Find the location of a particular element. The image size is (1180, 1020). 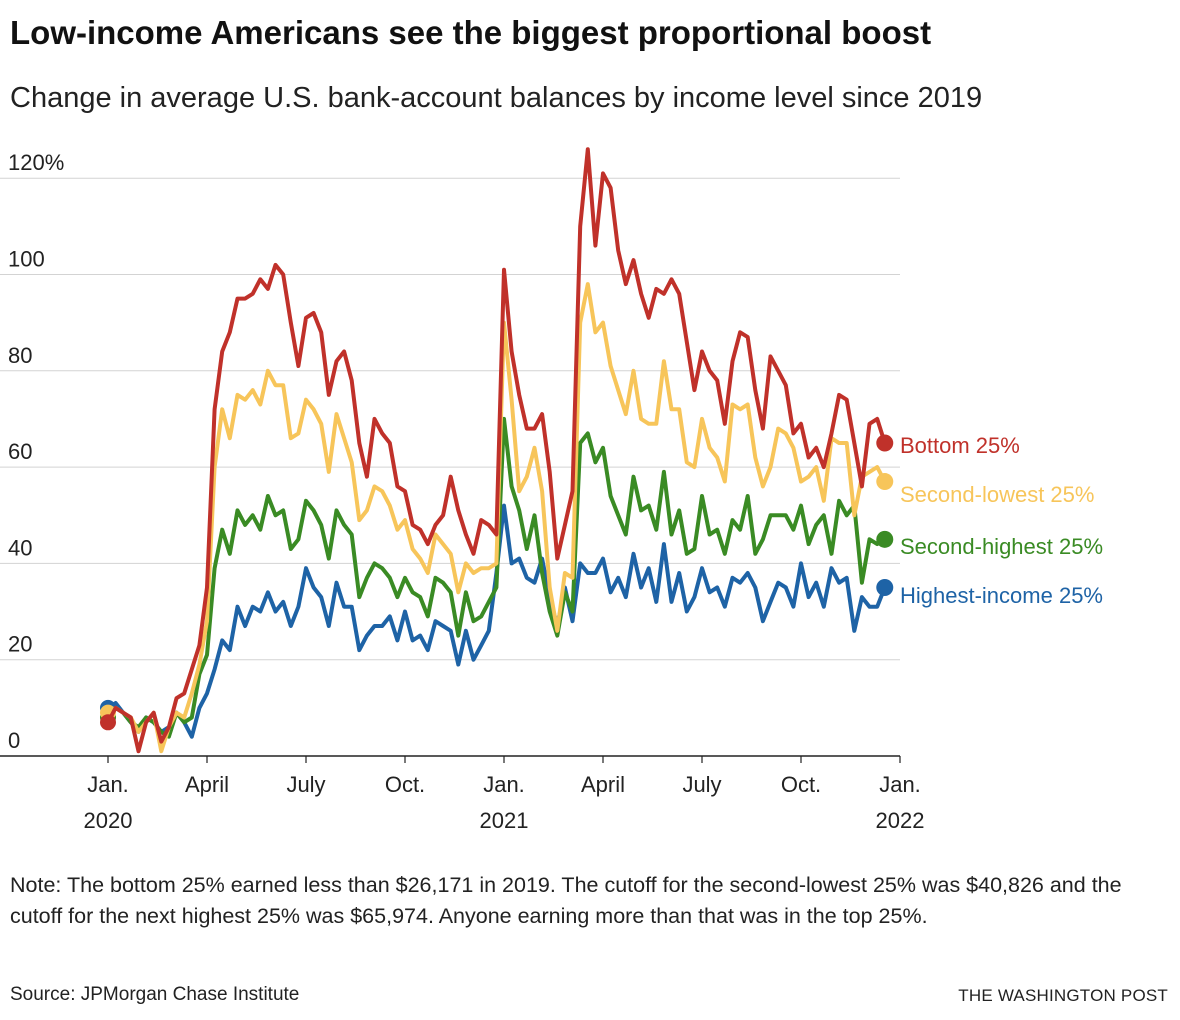

y-tick-label: 60 is located at coordinates (20, 451).